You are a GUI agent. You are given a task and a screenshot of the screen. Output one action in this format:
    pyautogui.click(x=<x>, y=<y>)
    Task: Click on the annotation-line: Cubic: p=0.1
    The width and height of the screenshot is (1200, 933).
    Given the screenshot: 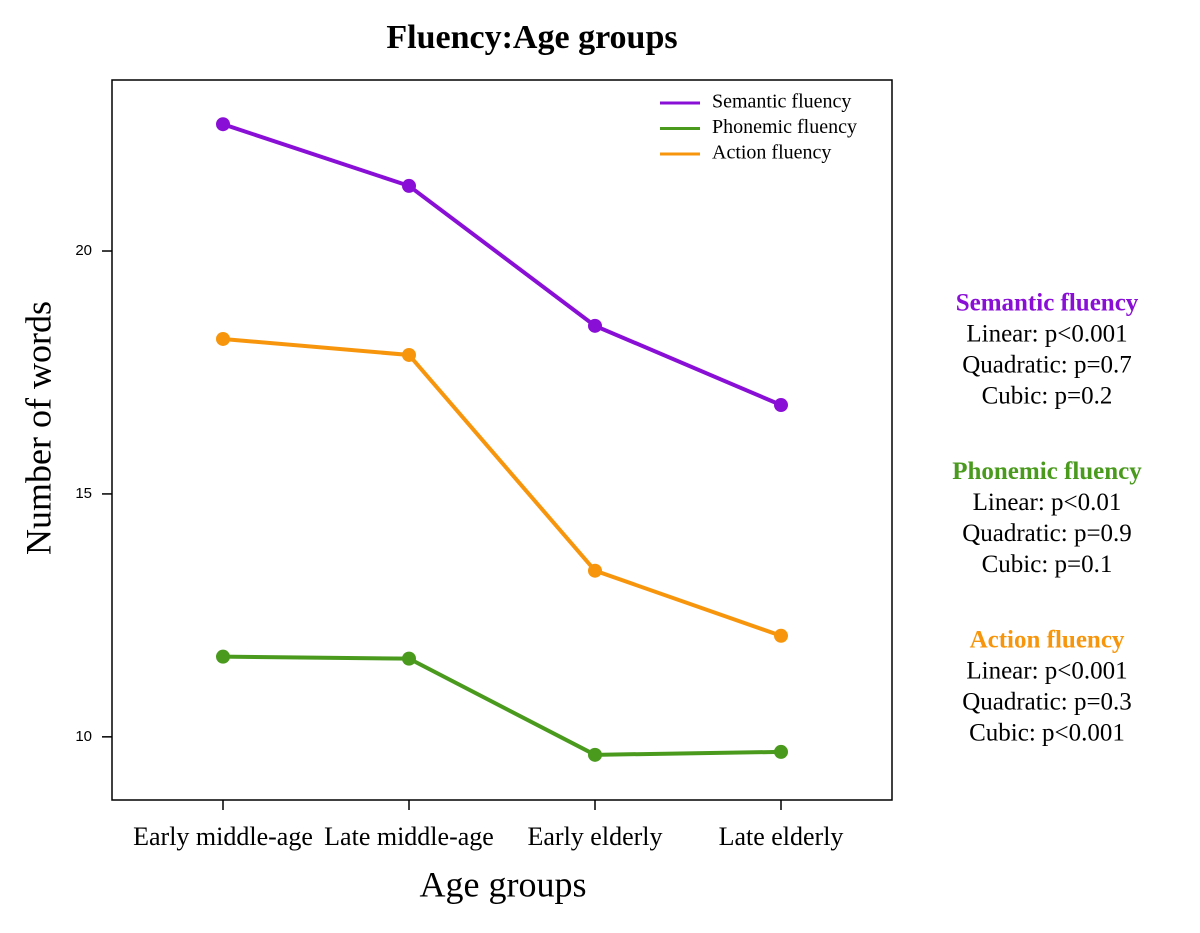 What is the action you would take?
    pyautogui.click(x=1047, y=564)
    